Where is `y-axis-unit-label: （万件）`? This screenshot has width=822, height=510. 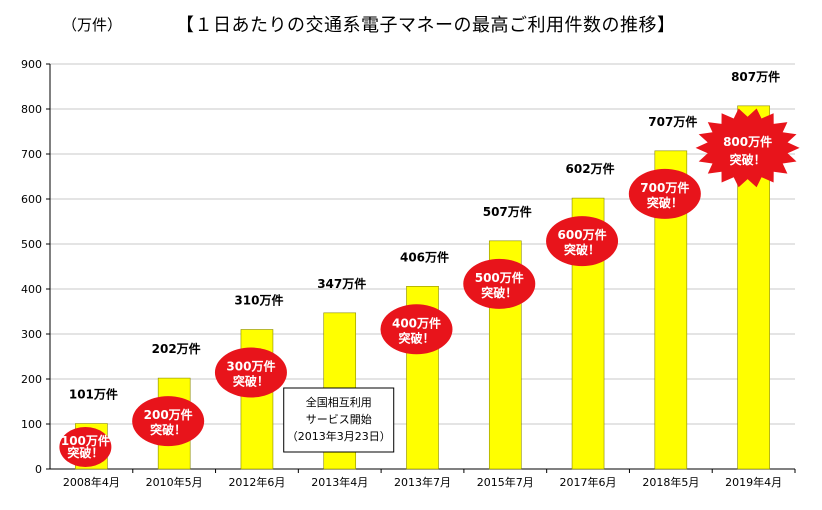 y-axis-unit-label: （万件） is located at coordinates (92, 25).